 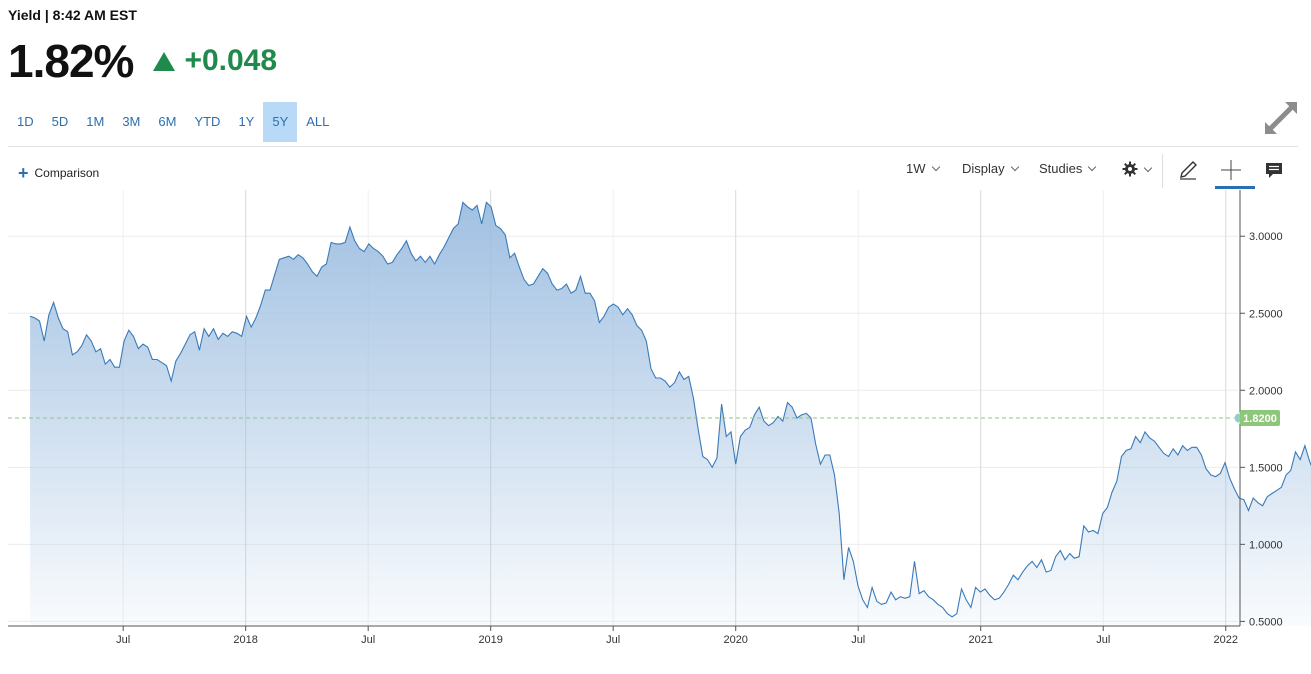 I want to click on studies-dropdown: Studies, so click(x=1068, y=168).